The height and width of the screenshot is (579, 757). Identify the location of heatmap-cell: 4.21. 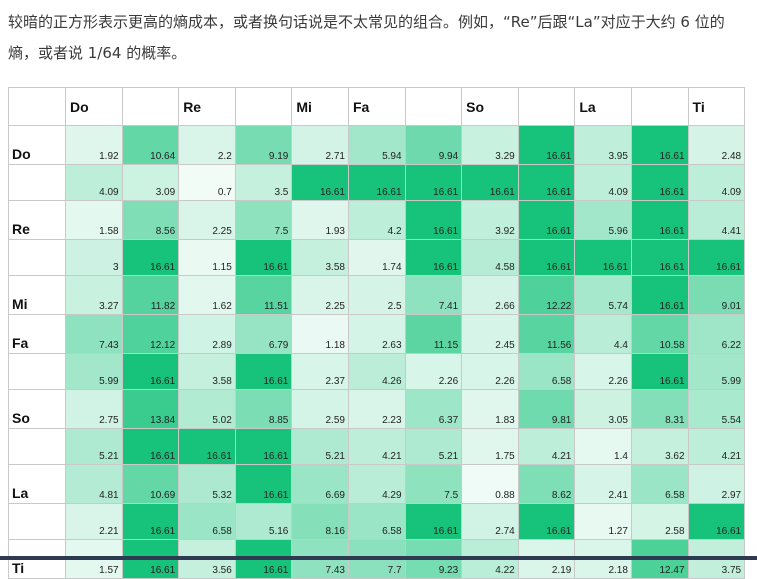
(546, 446).